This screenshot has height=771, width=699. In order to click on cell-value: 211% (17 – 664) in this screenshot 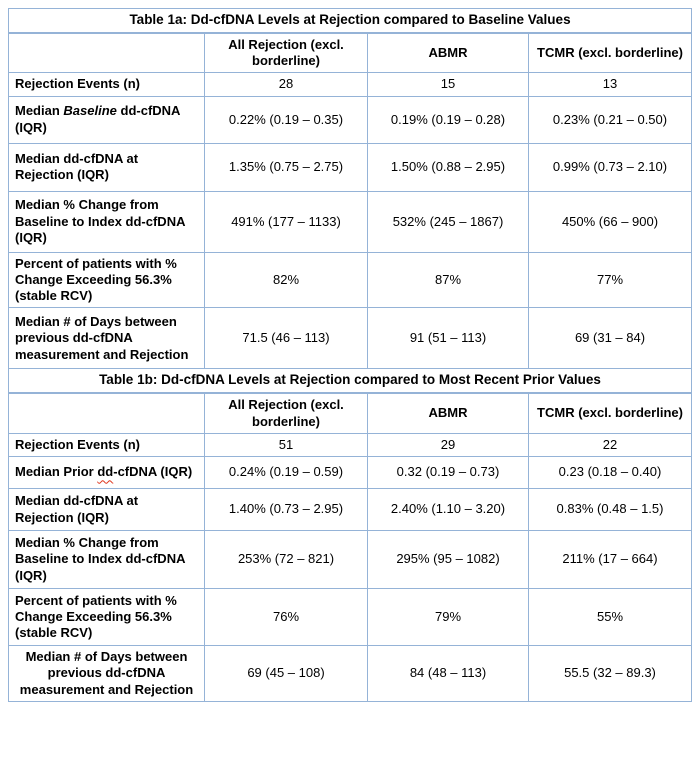, I will do `click(610, 559)`.